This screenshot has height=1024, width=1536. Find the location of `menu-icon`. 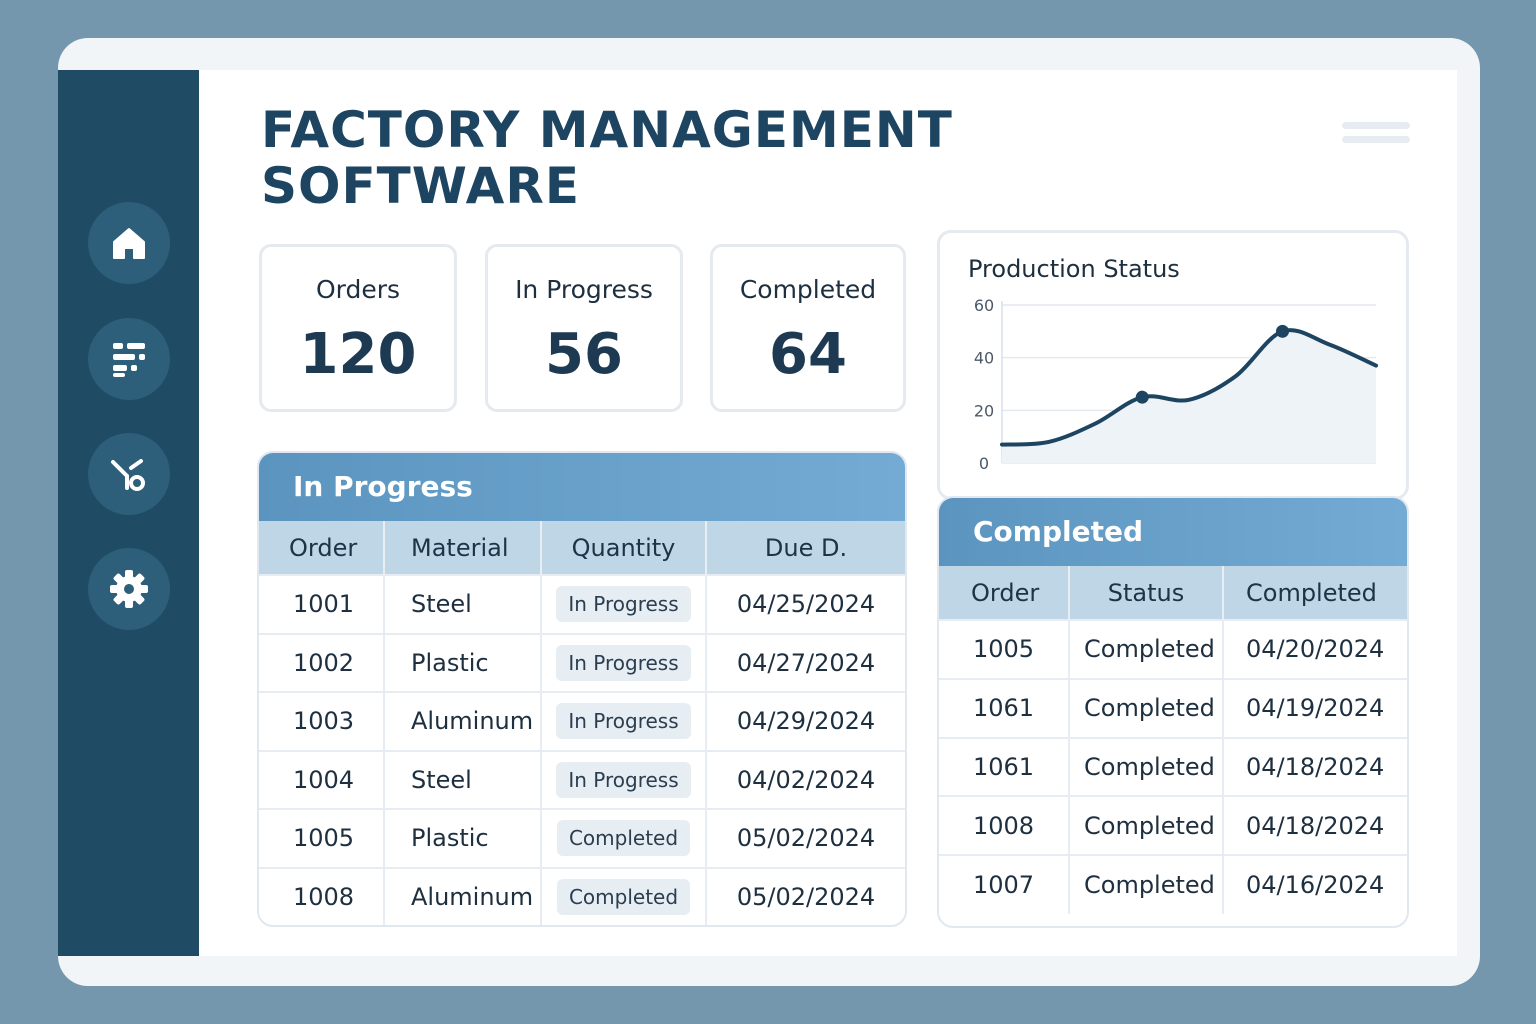

menu-icon is located at coordinates (1376, 128).